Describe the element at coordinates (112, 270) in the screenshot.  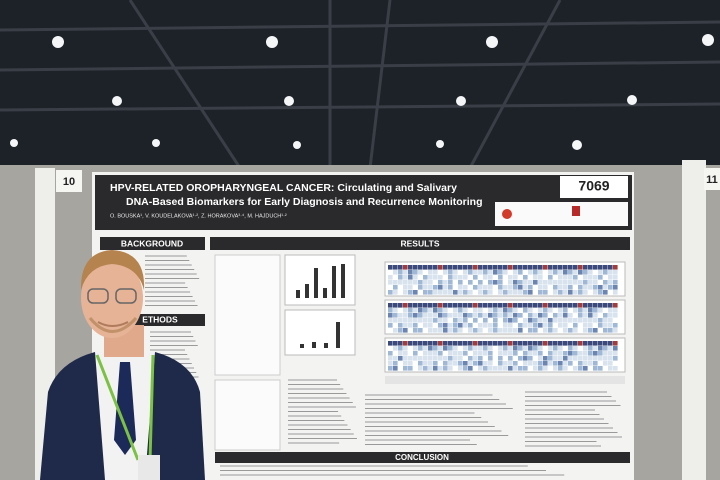
I see `hair` at that location.